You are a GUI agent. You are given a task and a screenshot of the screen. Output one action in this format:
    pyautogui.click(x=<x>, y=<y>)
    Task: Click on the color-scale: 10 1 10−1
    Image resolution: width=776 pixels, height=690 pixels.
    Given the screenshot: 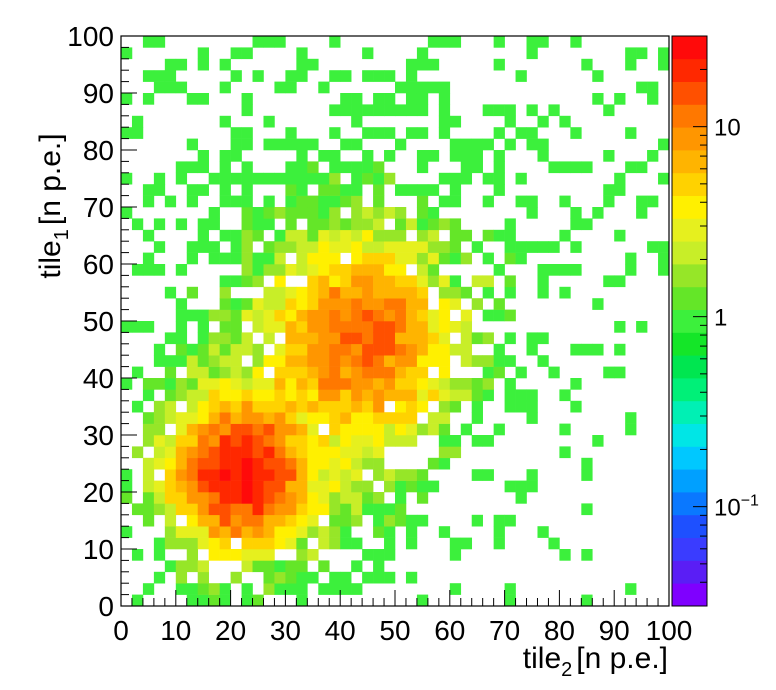 What is the action you would take?
    pyautogui.click(x=715, y=321)
    